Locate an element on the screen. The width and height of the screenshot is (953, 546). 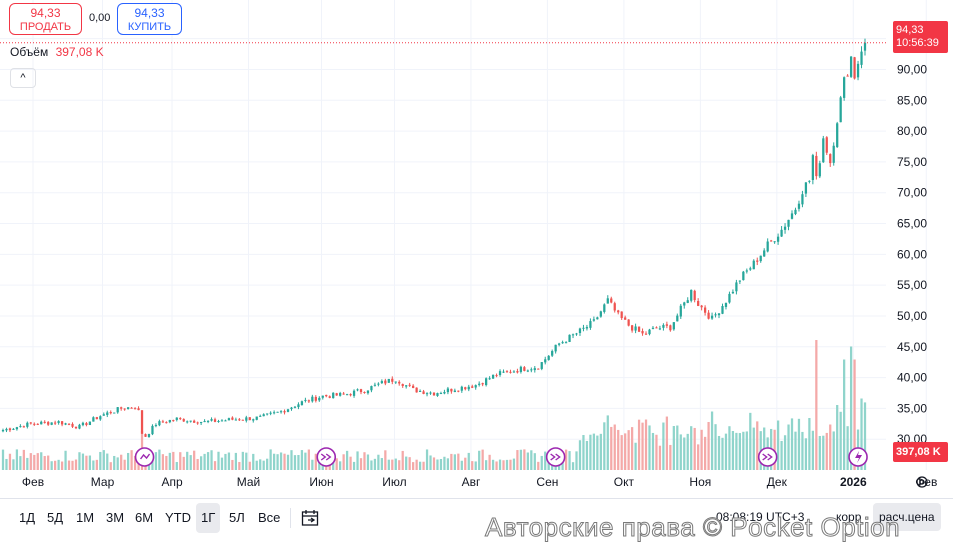
buy-button: 94,33 КУПИТЬ is located at coordinates (149, 19).